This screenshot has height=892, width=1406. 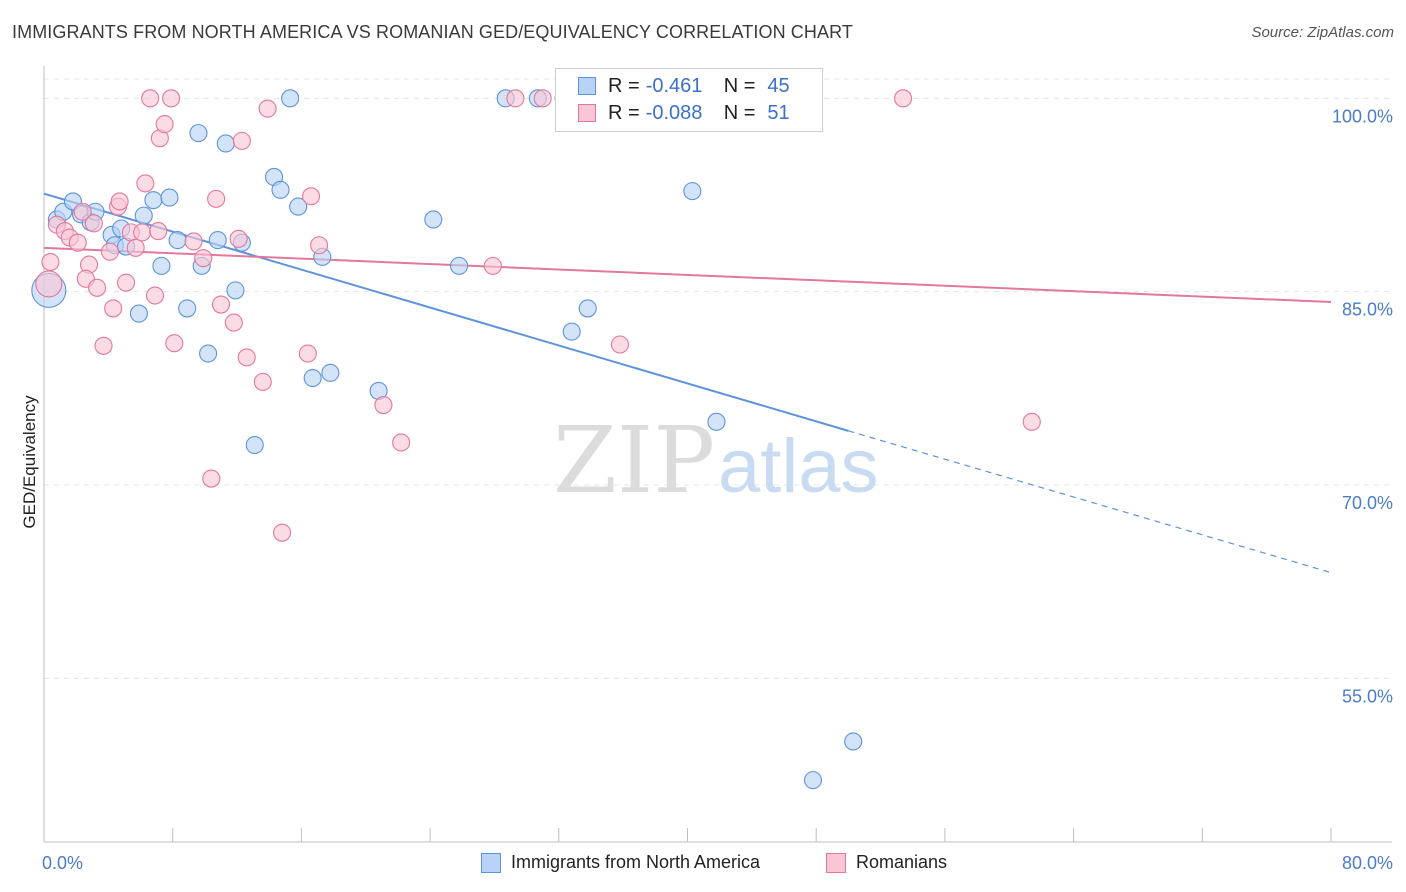 I want to click on legend-item-romanians: Romanians, so click(x=886, y=862).